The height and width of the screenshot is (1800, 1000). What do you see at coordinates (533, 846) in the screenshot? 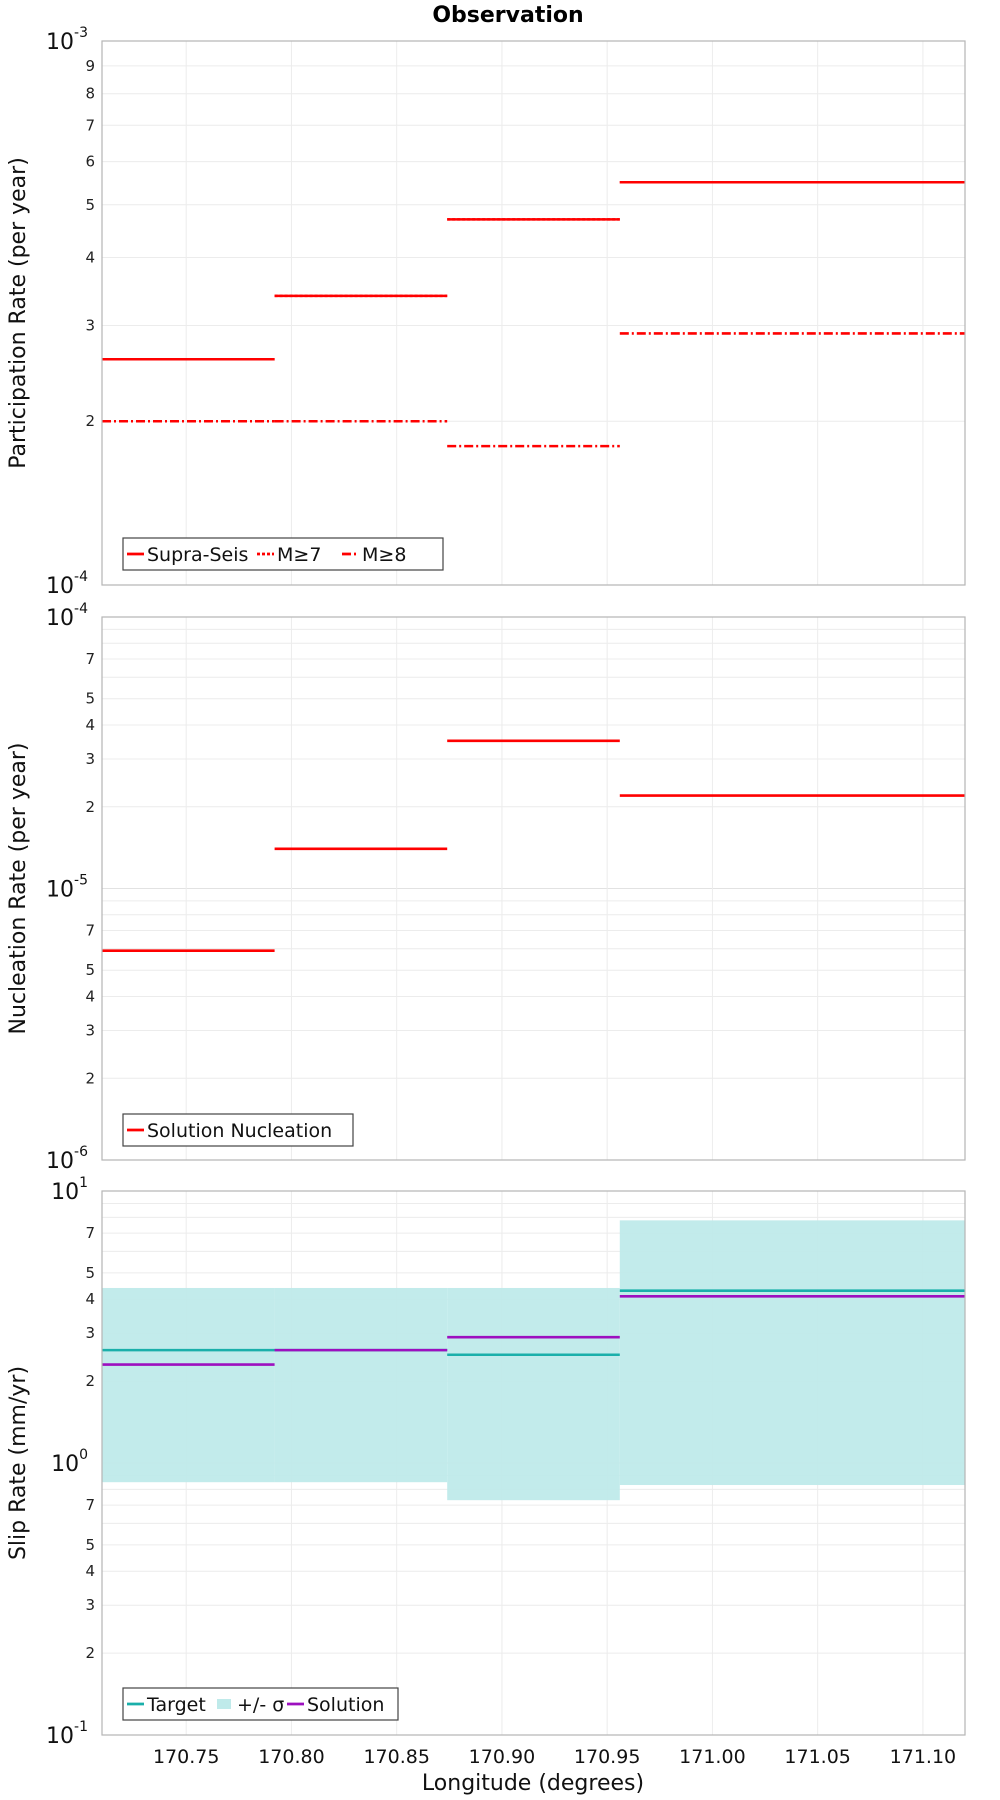
I see `series-line-solution-nucleation` at bounding box center [533, 846].